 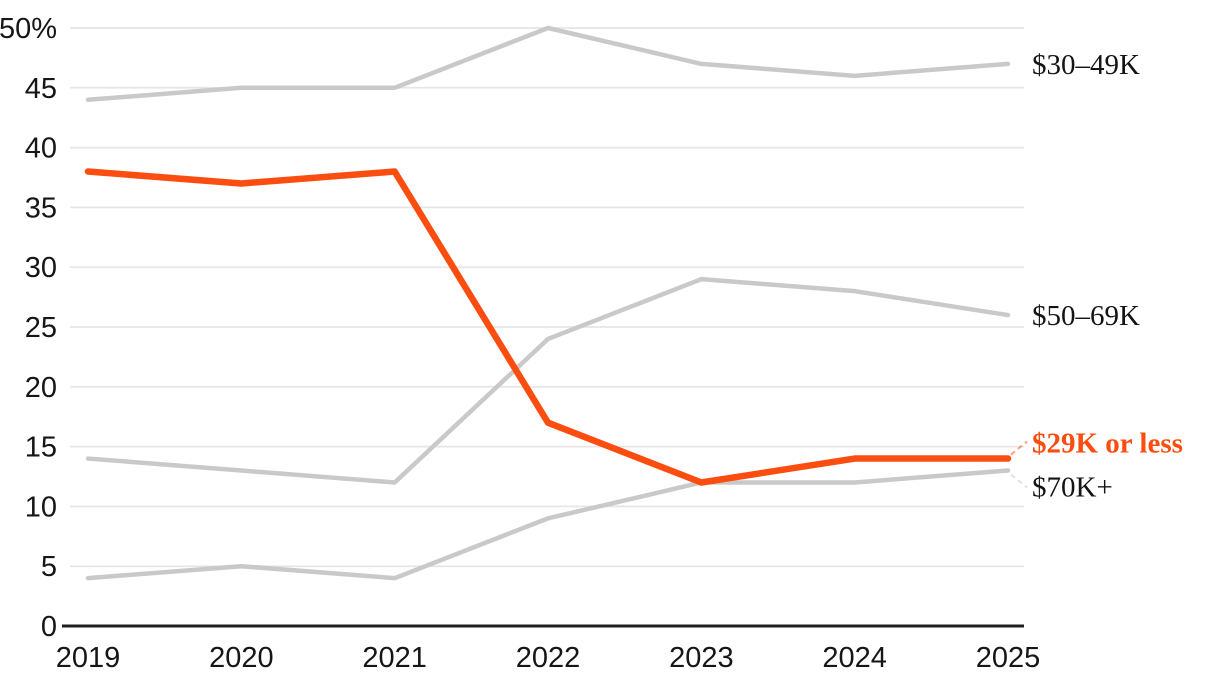 I want to click on y-tick-label: 50%, so click(x=28, y=29).